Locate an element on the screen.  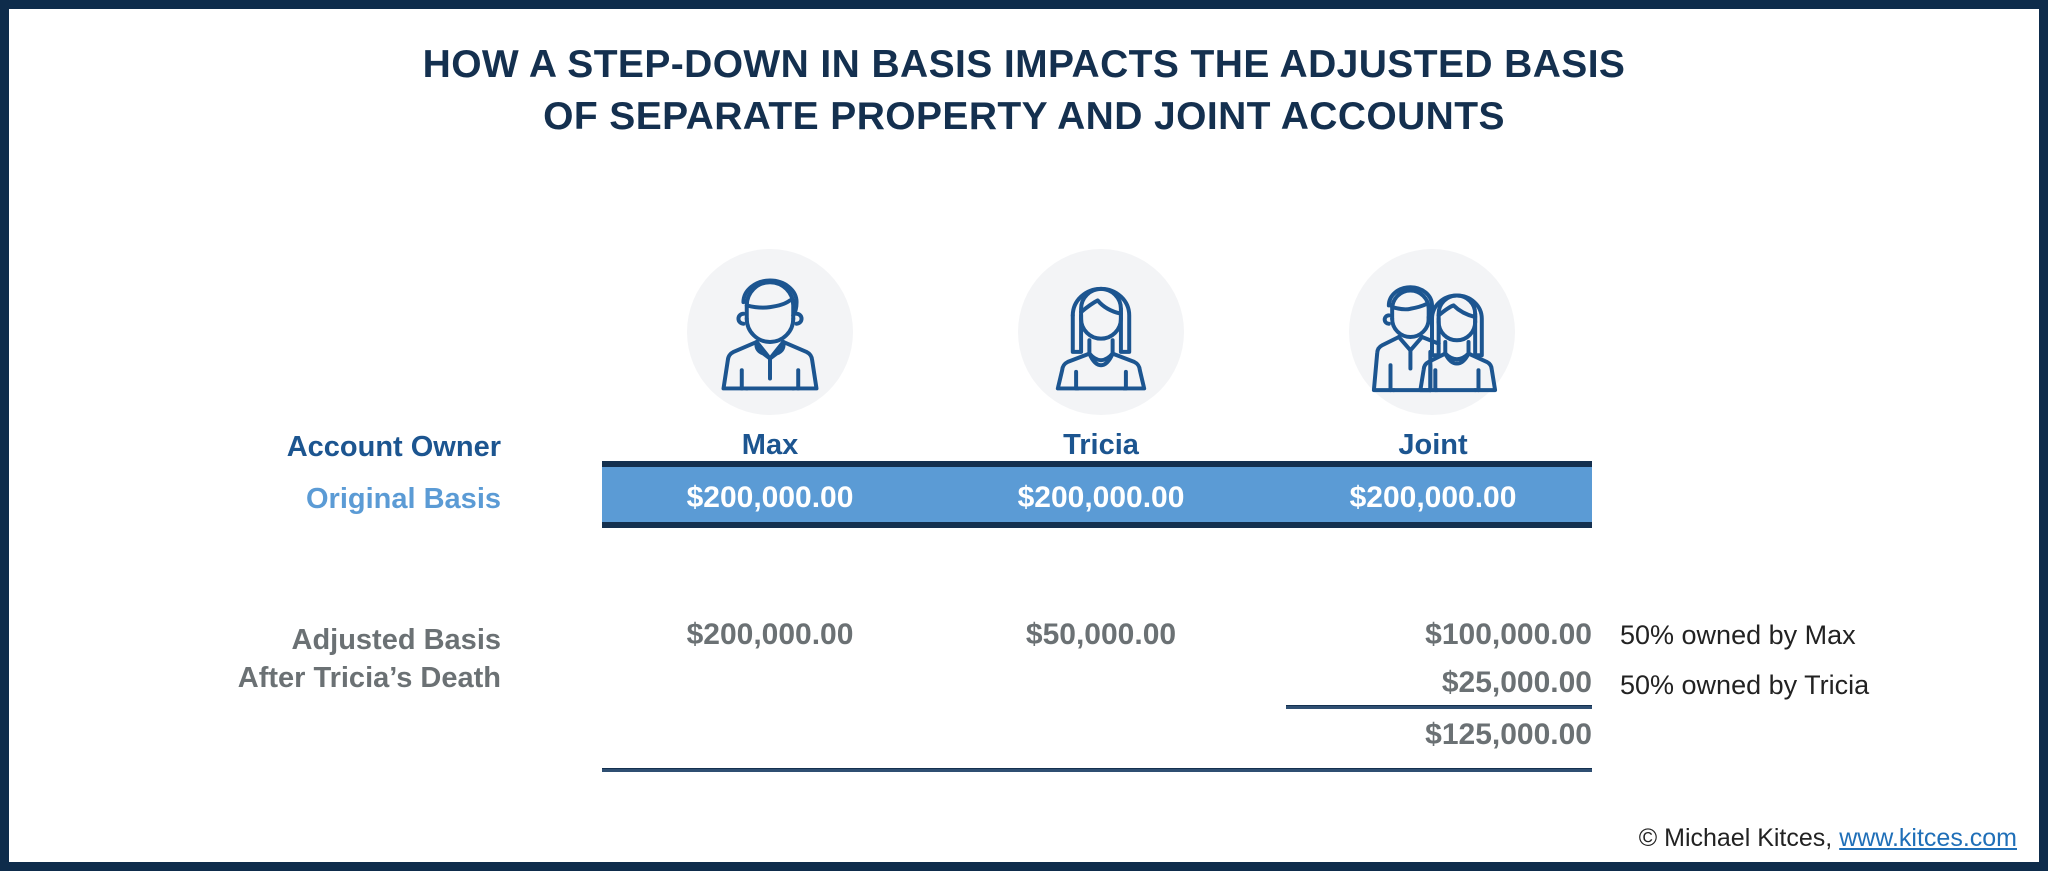
original-basis-value-tricia: $200,000.00 is located at coordinates (1101, 497).